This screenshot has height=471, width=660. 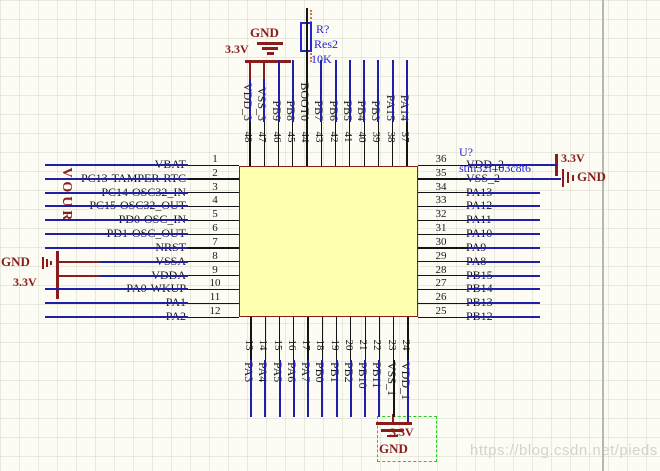 I want to click on pin-label: PB10, so click(x=363, y=375).